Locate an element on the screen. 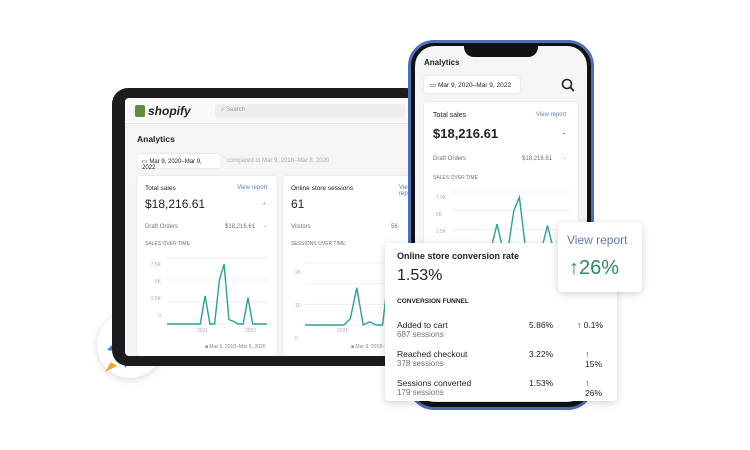 The width and height of the screenshot is (750, 450). funnel-row: Reached checkout 378 sessions 3.22% ↑ 15% is located at coordinates (502, 359).